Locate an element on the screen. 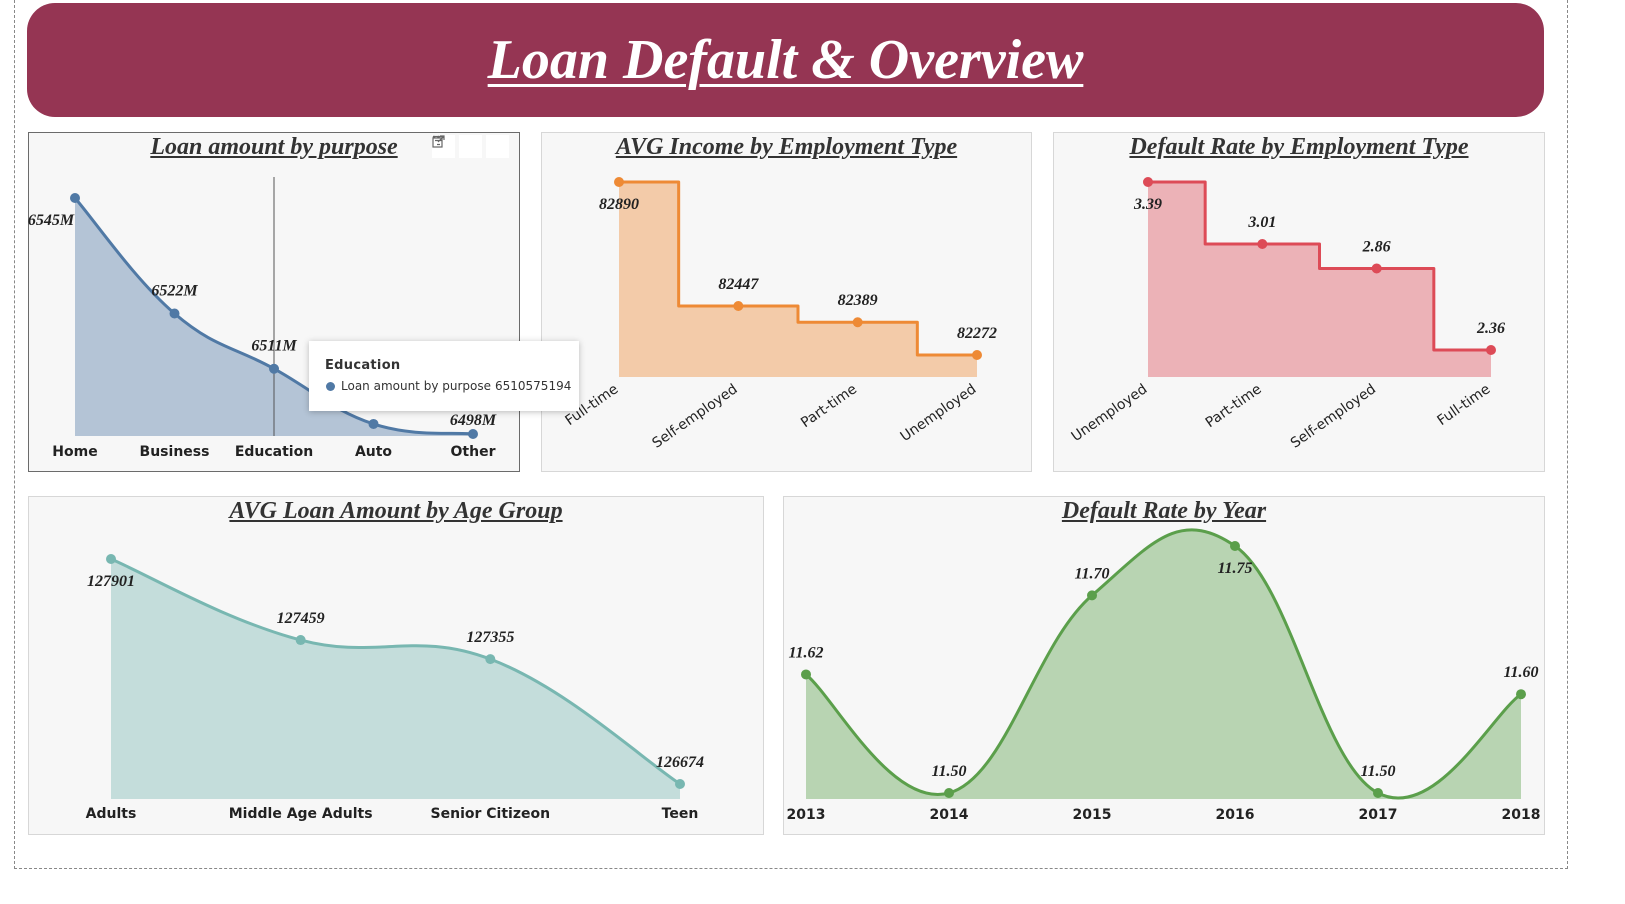  data-label: 127355 is located at coordinates (490, 637).